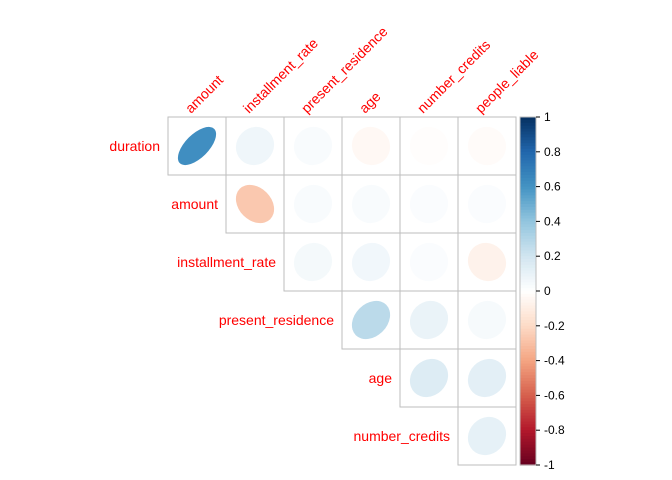 The height and width of the screenshot is (480, 672). I want to click on row-label: duration, so click(134, 146).